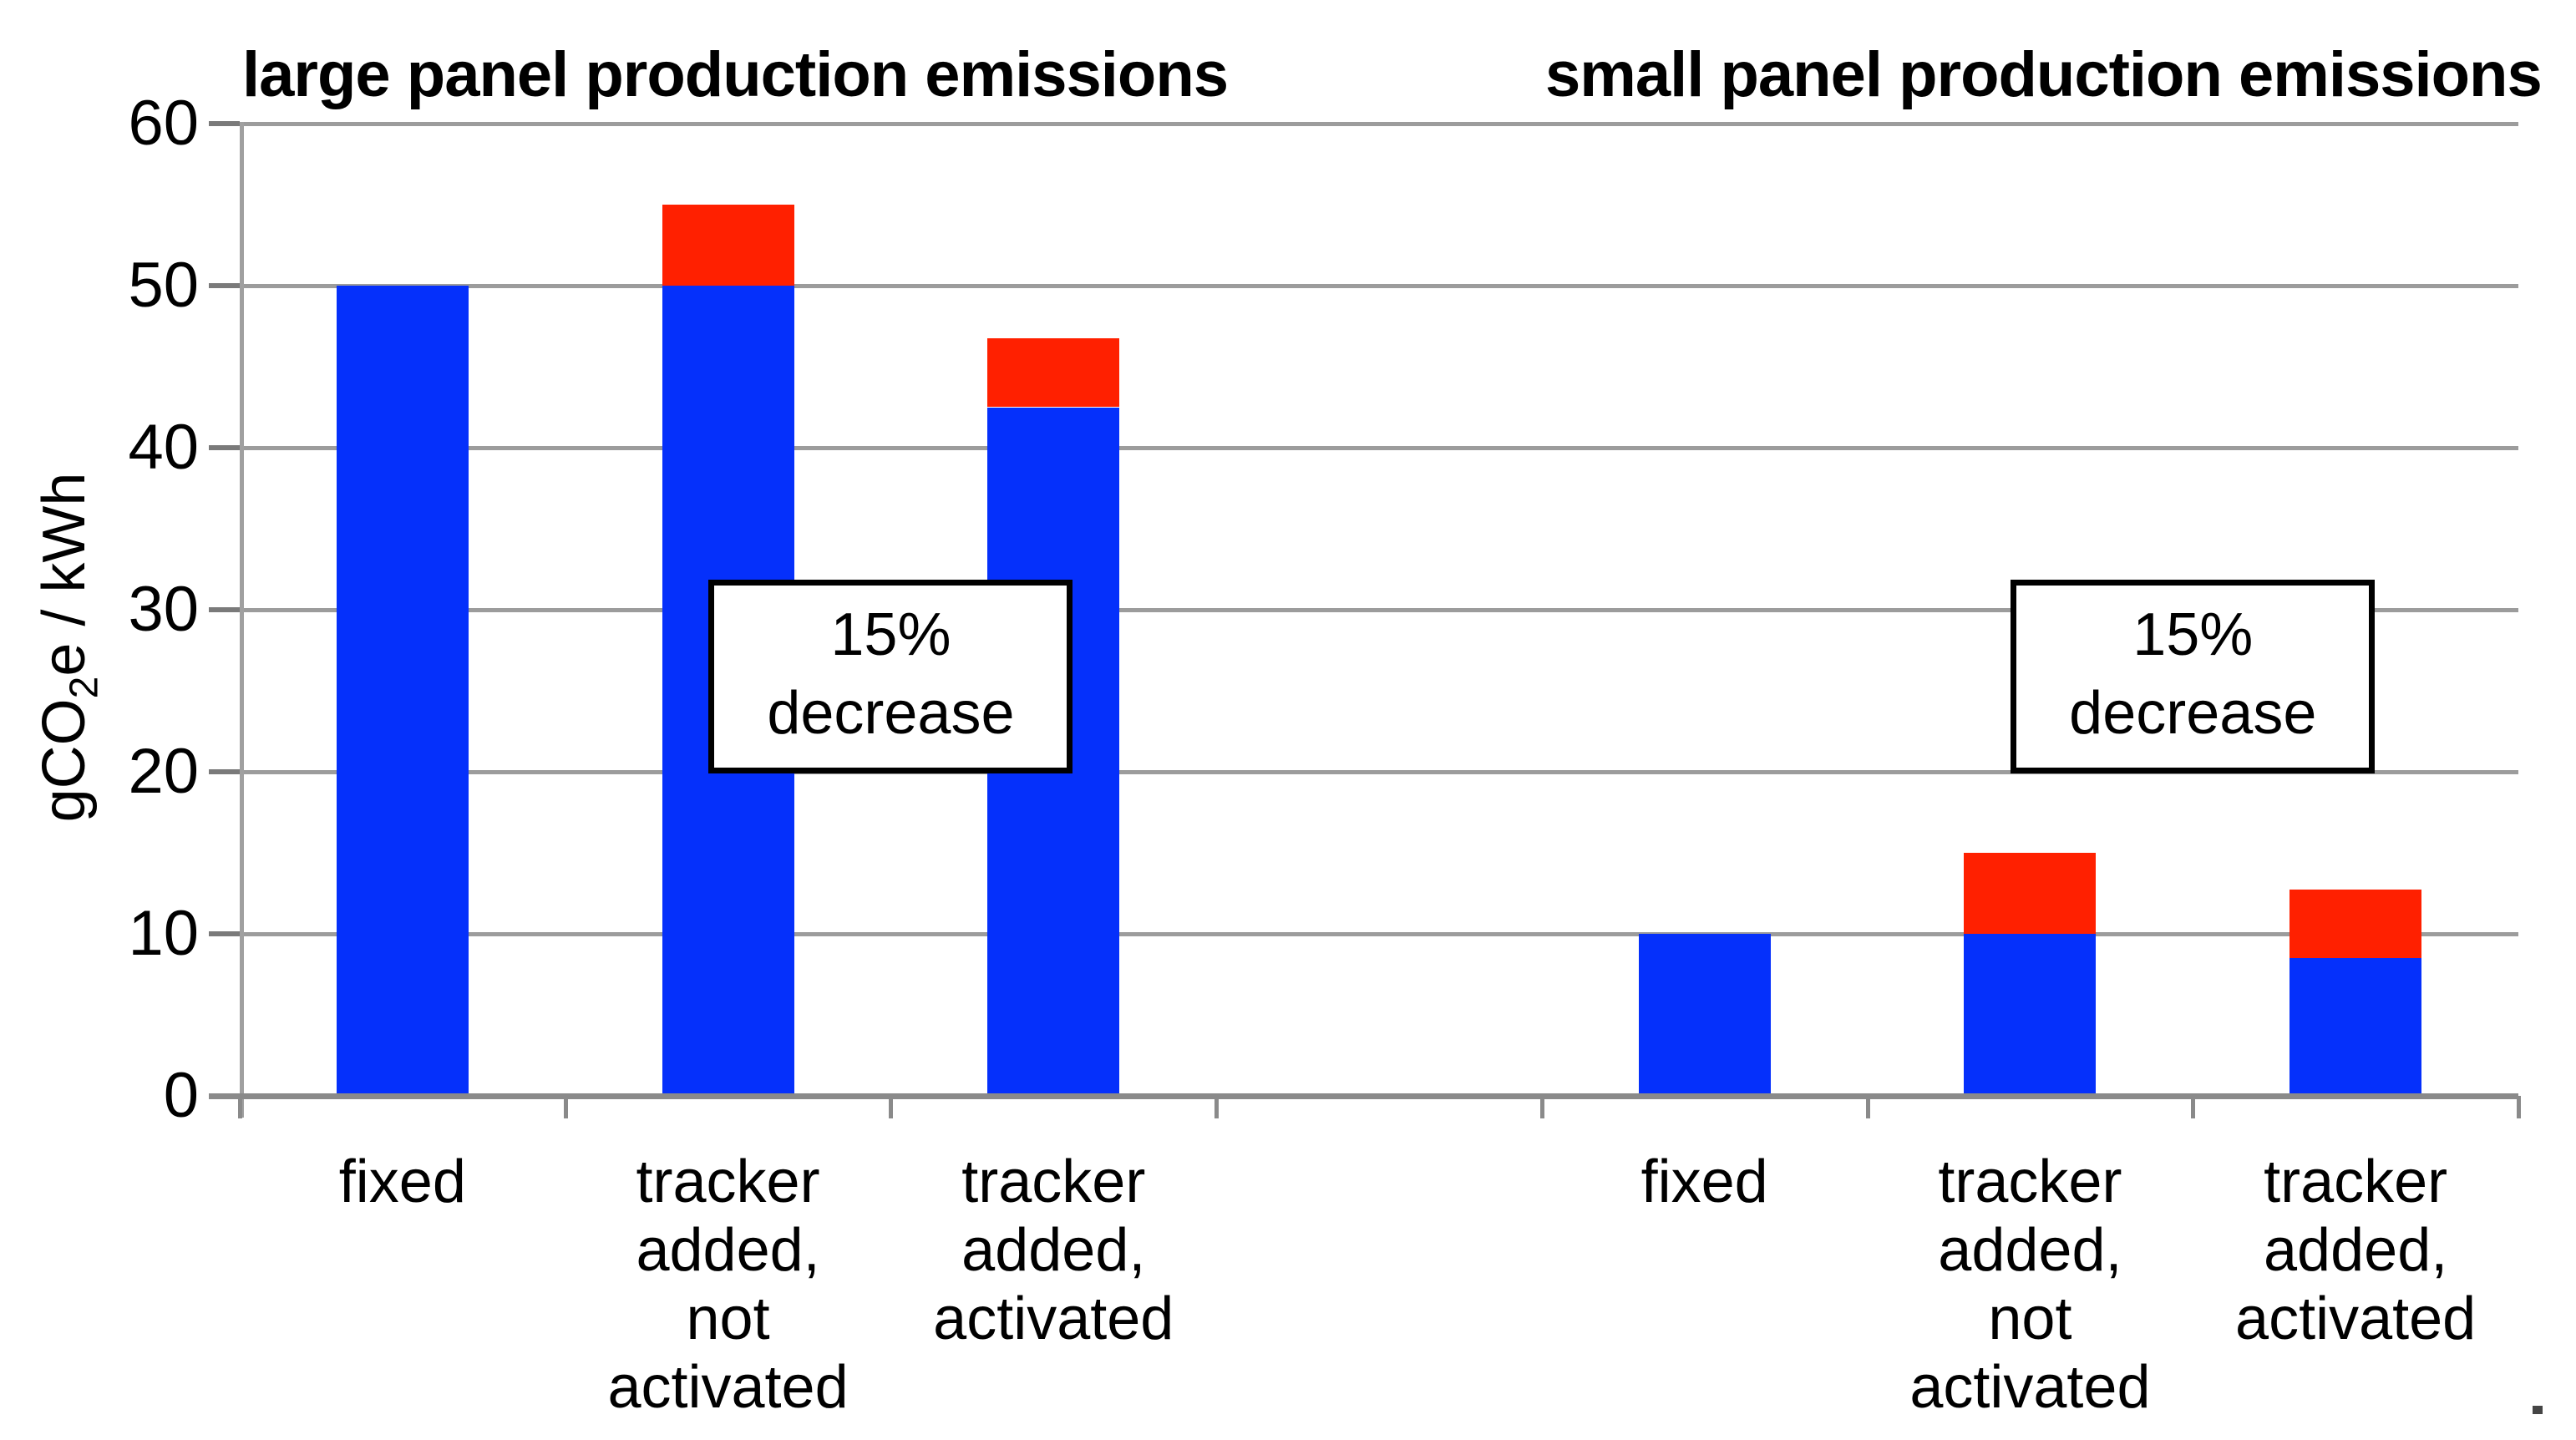 The height and width of the screenshot is (1440, 2576). What do you see at coordinates (163, 933) in the screenshot?
I see `y-tick-label-10: 10` at bounding box center [163, 933].